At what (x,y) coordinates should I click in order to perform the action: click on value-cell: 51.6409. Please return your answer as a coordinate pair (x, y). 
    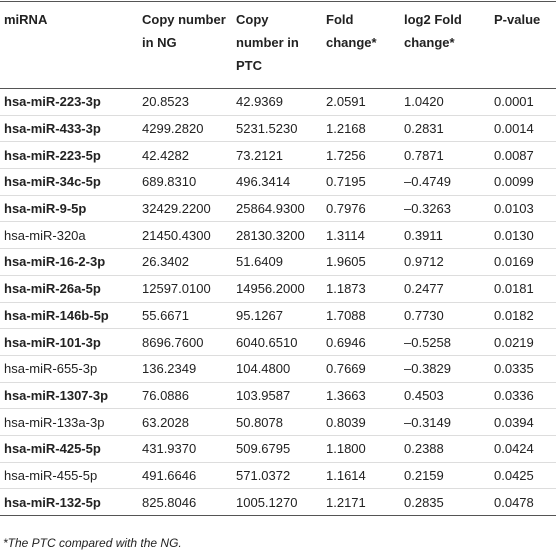
    Looking at the image, I should click on (277, 262).